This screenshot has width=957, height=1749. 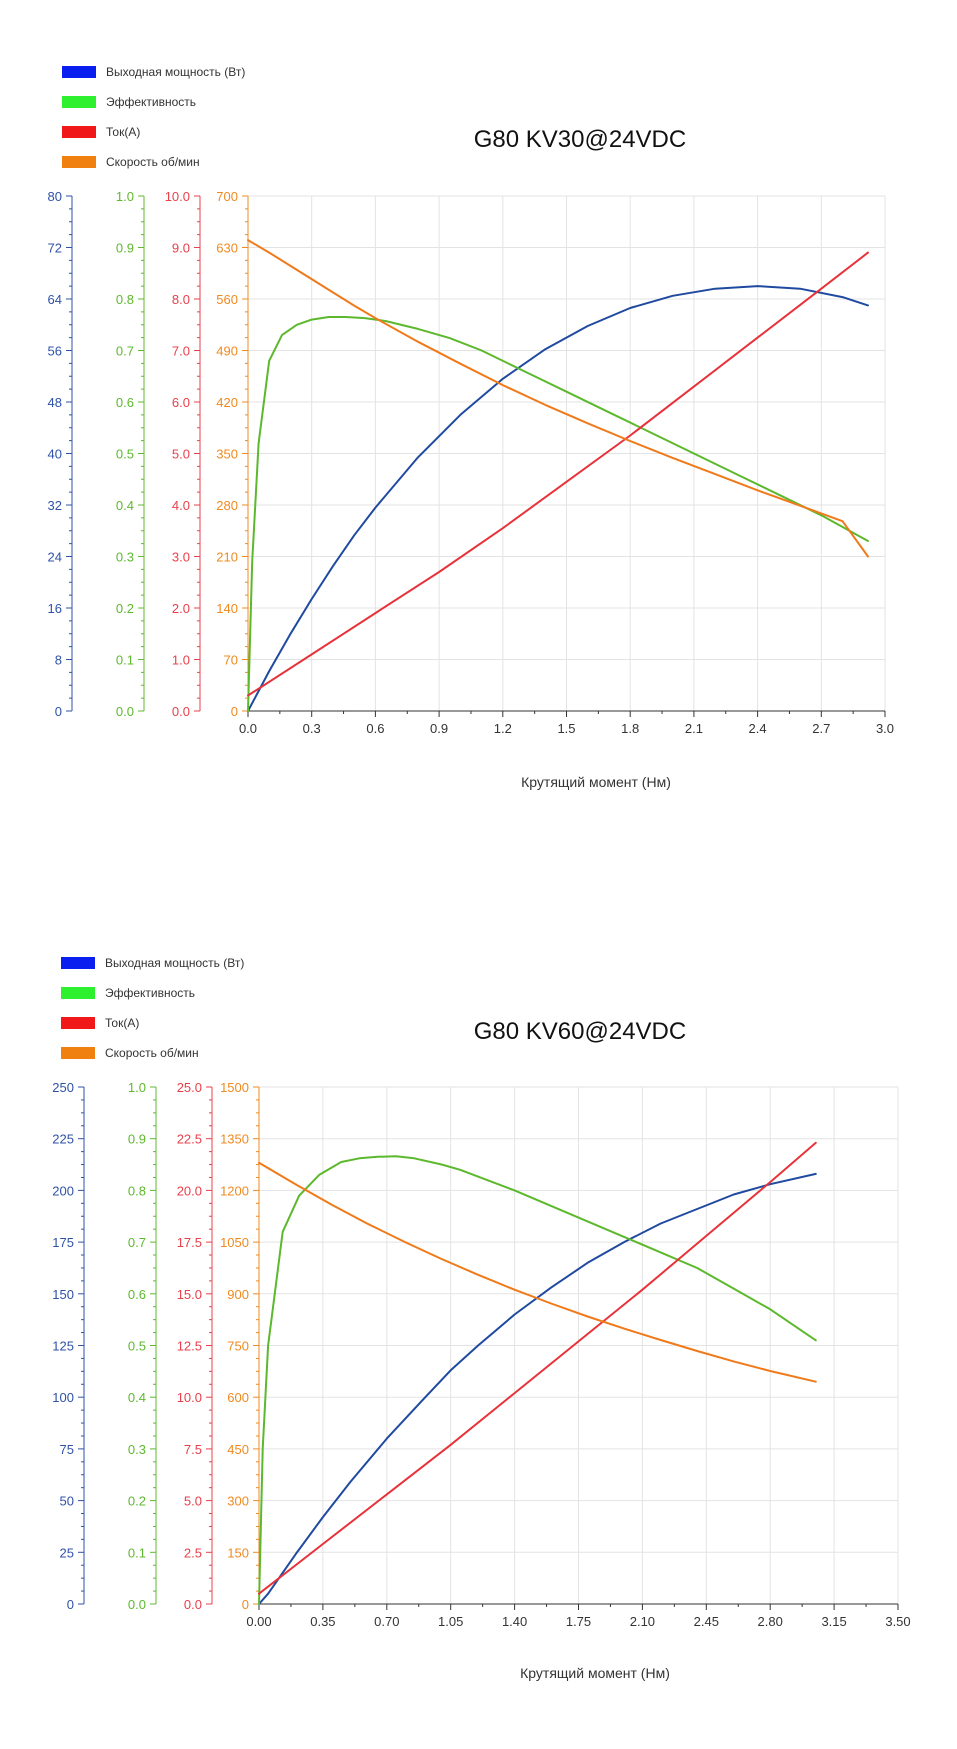 What do you see at coordinates (770, 1621) in the screenshot?
I see `x-tick-label: 2.80` at bounding box center [770, 1621].